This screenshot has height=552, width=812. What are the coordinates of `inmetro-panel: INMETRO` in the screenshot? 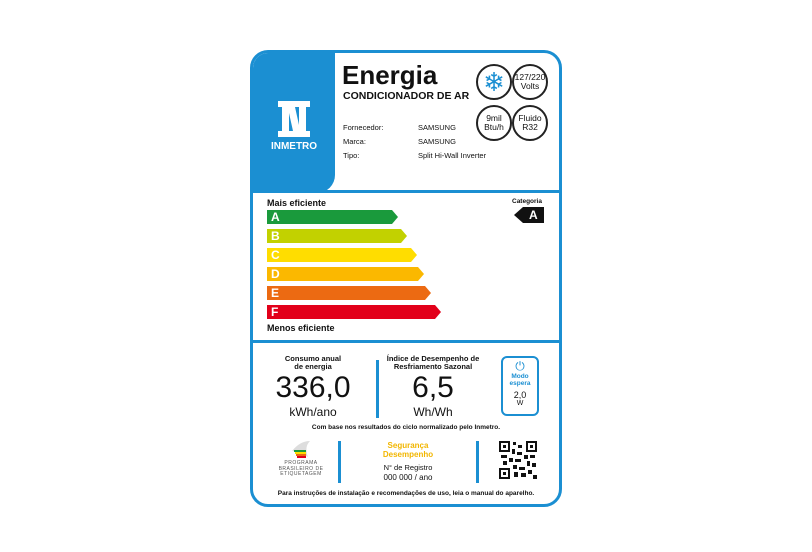 It's located at (294, 123).